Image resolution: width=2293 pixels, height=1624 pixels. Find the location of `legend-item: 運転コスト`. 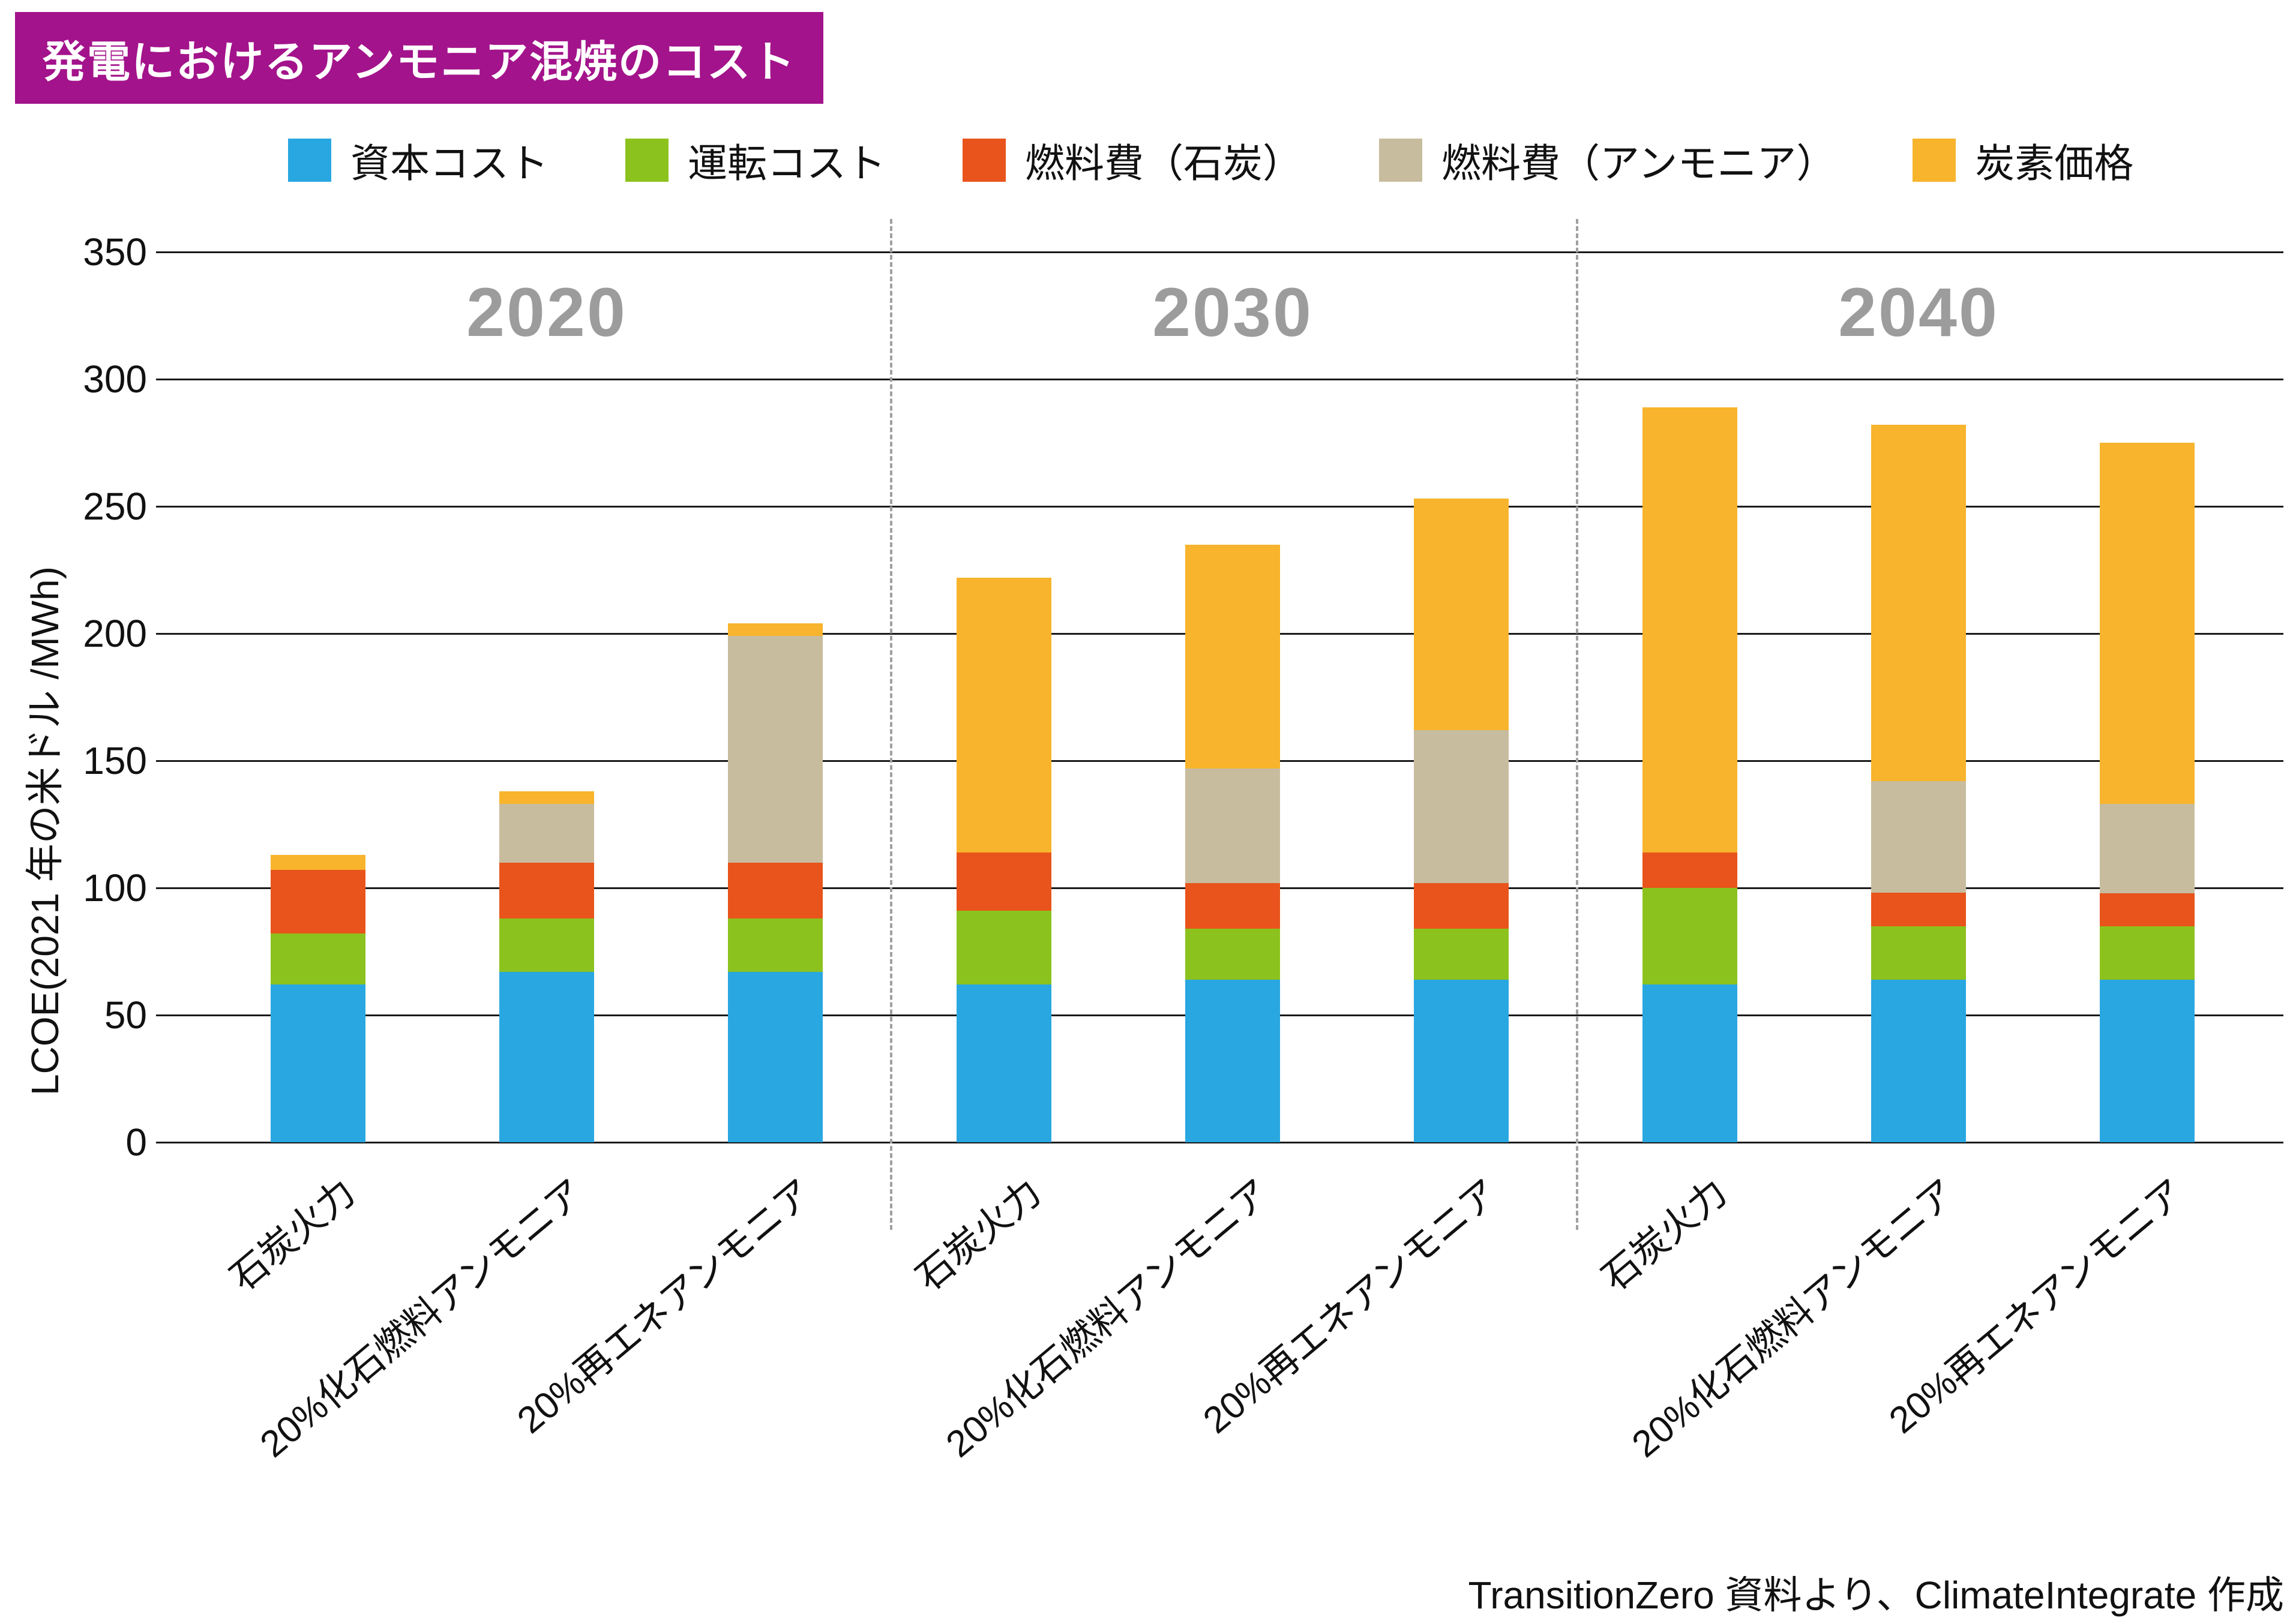

legend-item: 運転コスト is located at coordinates (755, 160).